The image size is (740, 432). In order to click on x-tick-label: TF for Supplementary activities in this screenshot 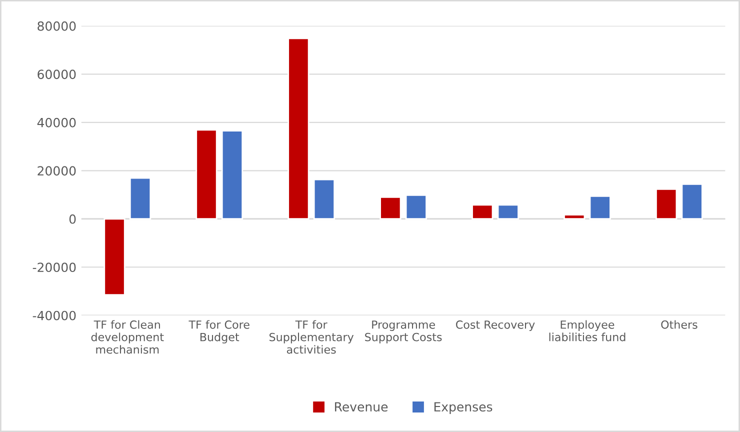, I will do `click(311, 337)`.